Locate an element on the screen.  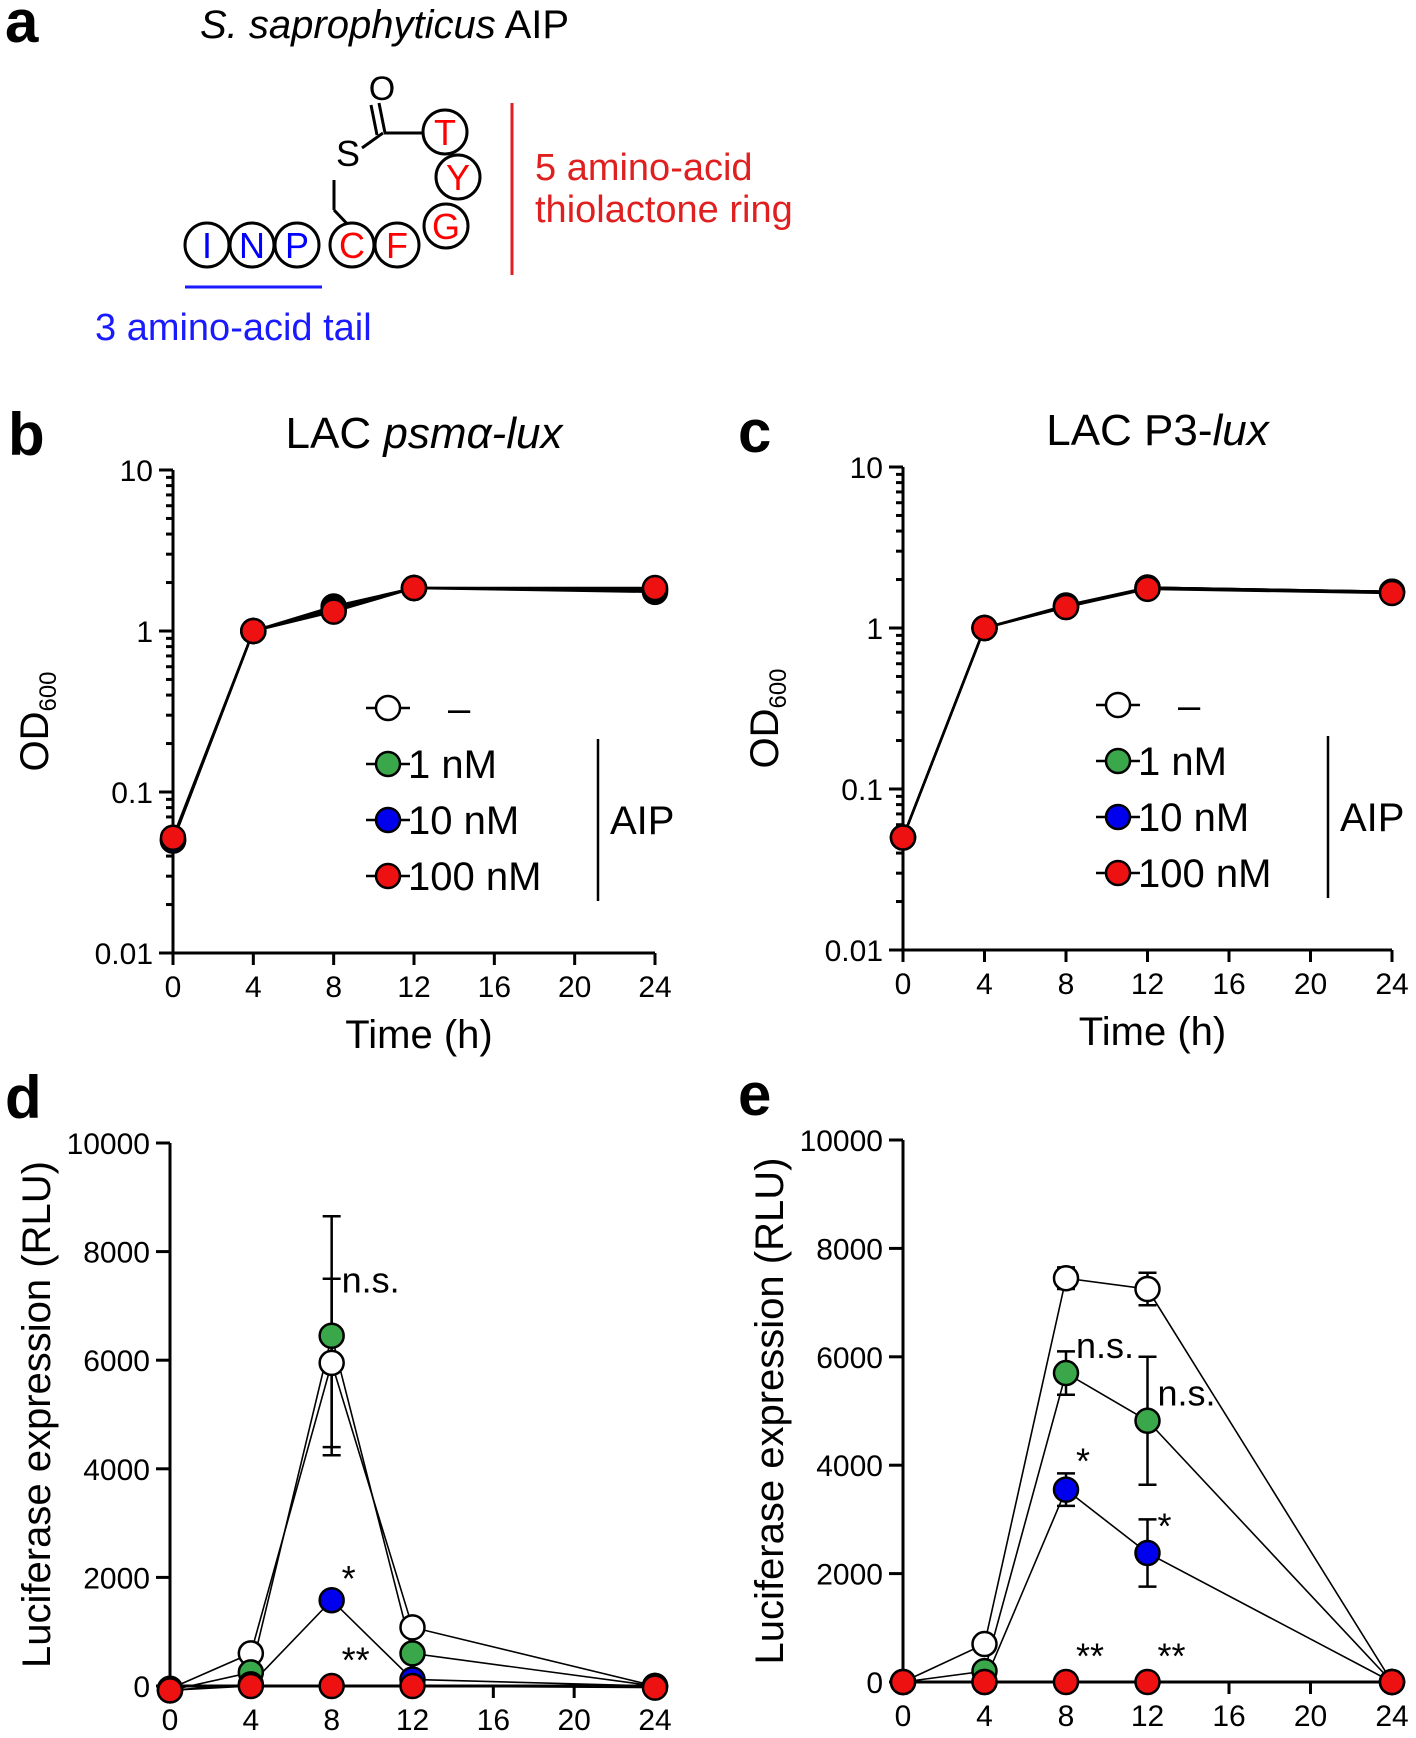
tail-residue-p-circle is located at coordinates (297, 245).